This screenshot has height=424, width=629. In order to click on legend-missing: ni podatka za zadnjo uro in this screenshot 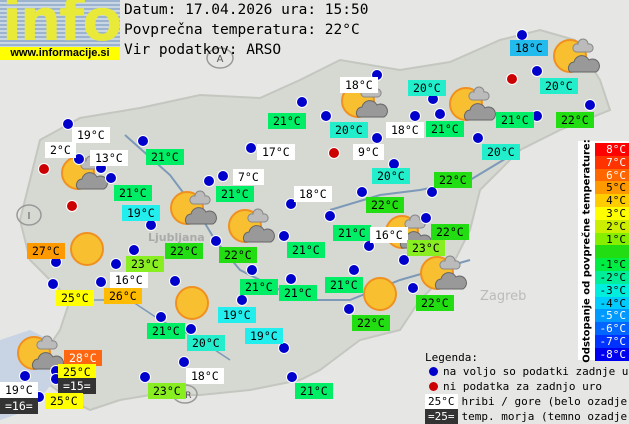, I will do `click(515, 386)`.